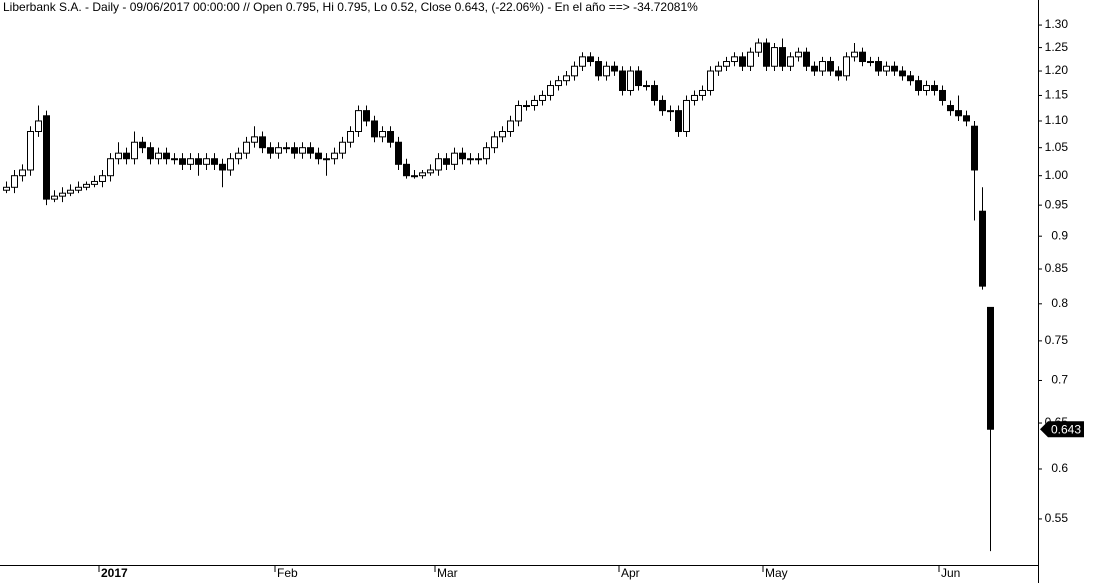 Image resolution: width=1102 pixels, height=583 pixels. Describe the element at coordinates (1066, 429) in the screenshot. I see `last-value-label: 0.643` at that location.